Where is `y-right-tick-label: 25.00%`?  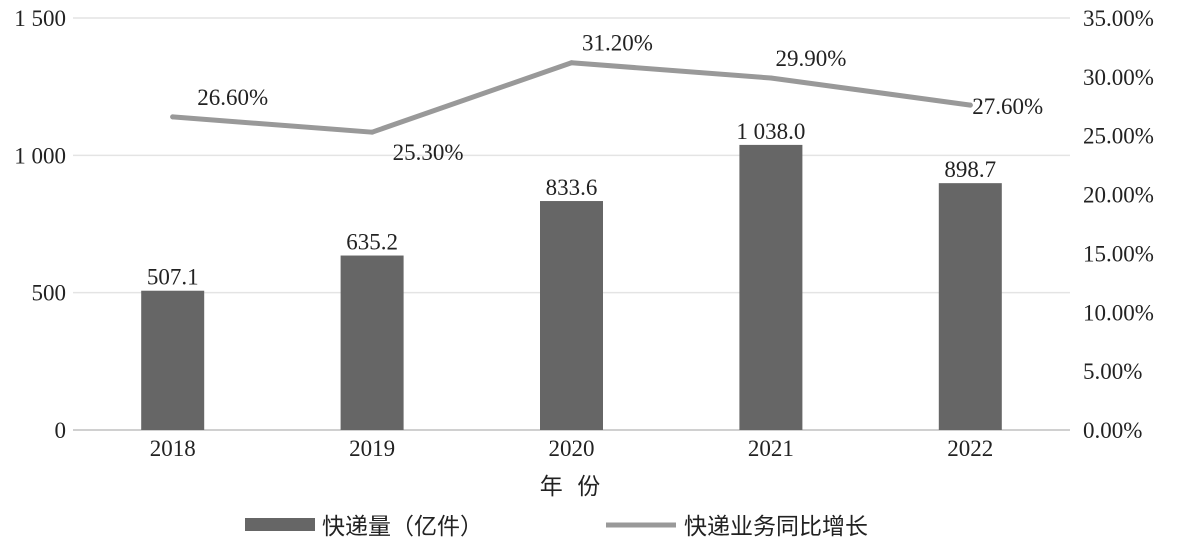 y-right-tick-label: 25.00% is located at coordinates (1118, 136).